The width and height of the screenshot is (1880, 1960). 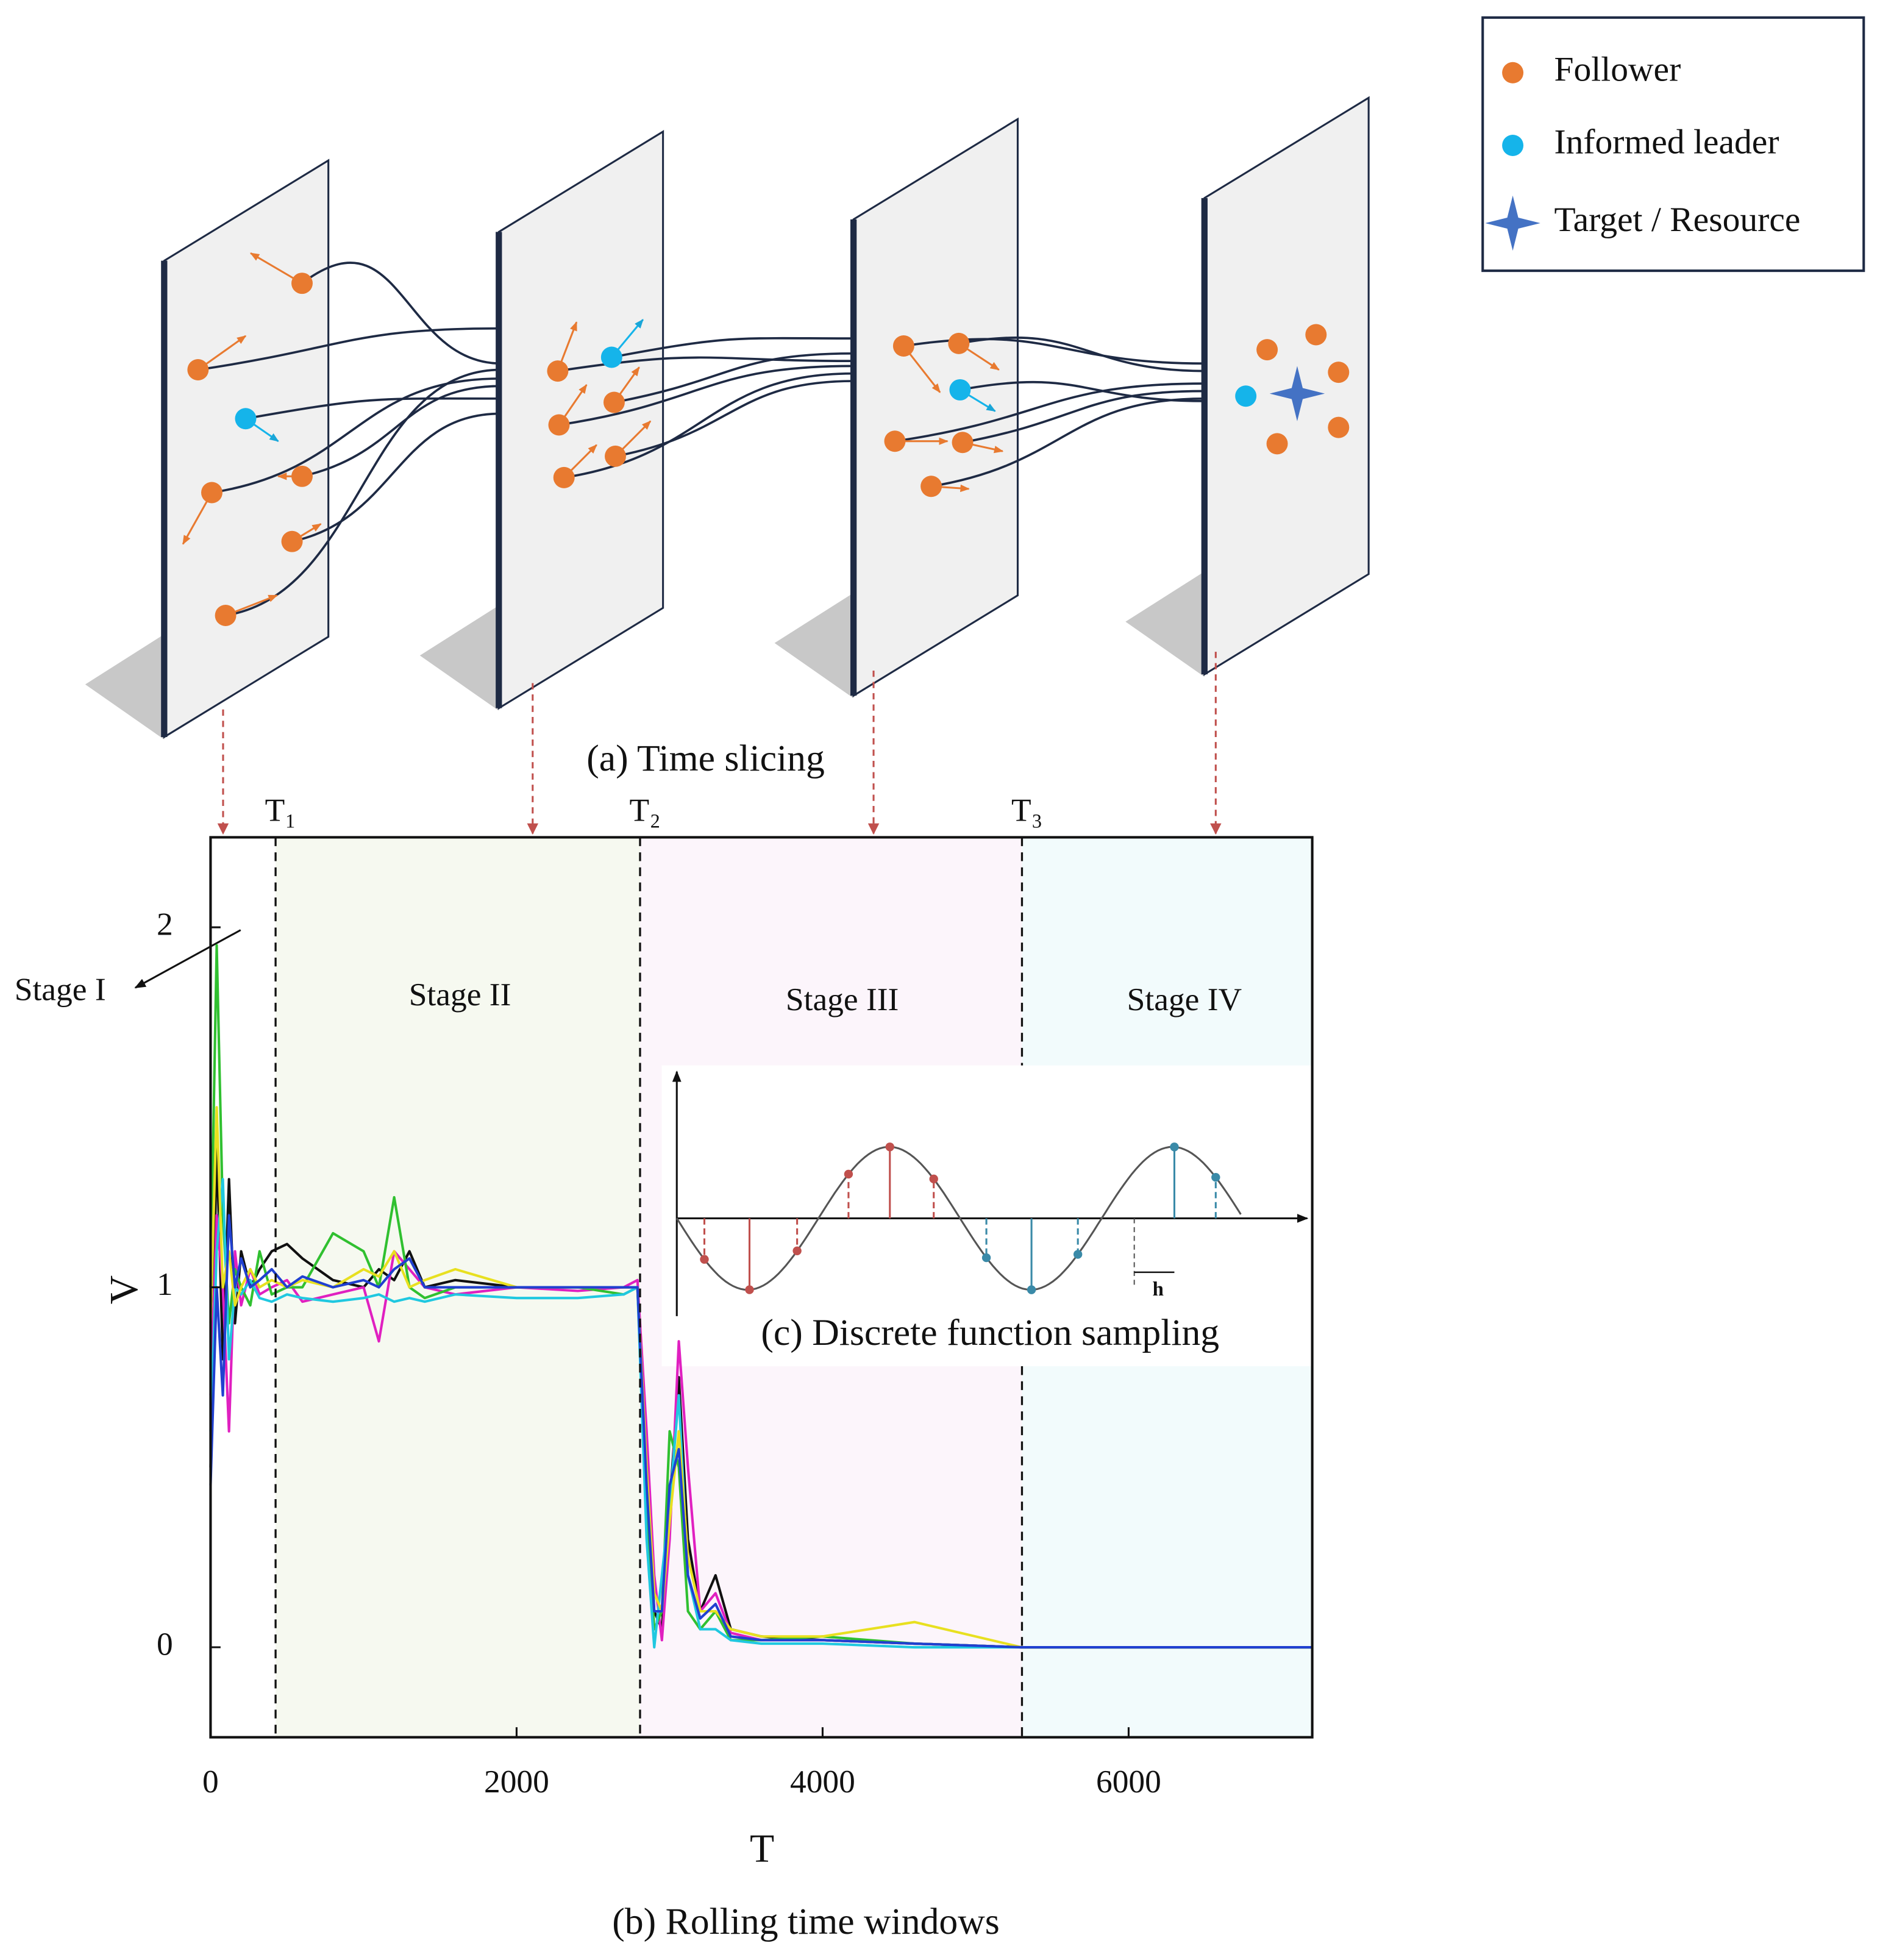 I want to click on y-tick-label: 0, so click(x=165, y=1644).